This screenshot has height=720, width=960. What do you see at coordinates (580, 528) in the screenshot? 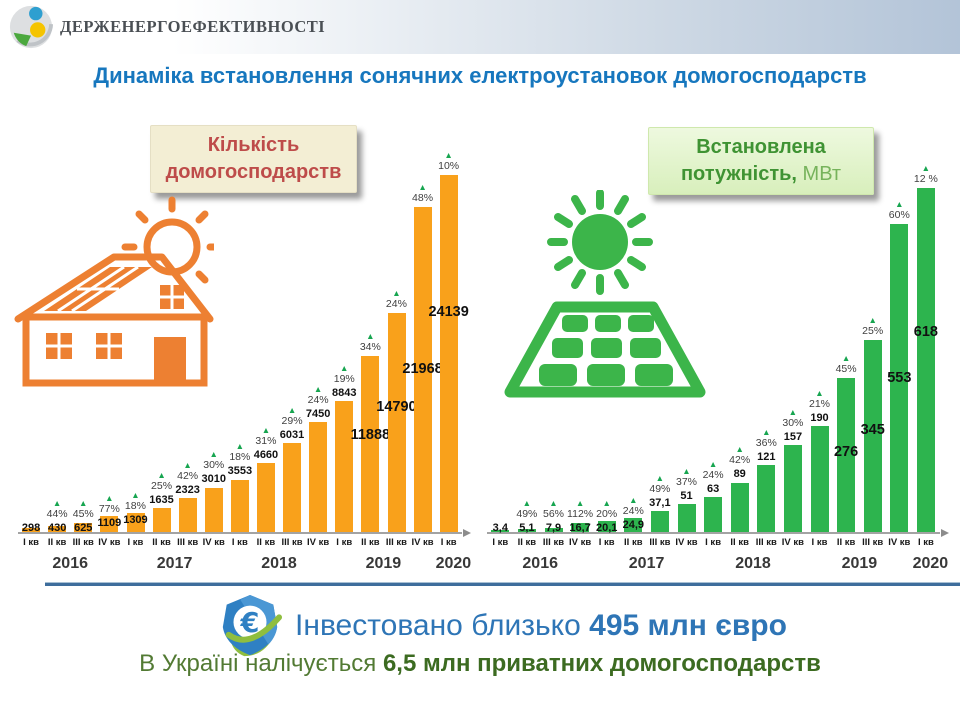
I see `value-label: 16,7` at bounding box center [580, 528].